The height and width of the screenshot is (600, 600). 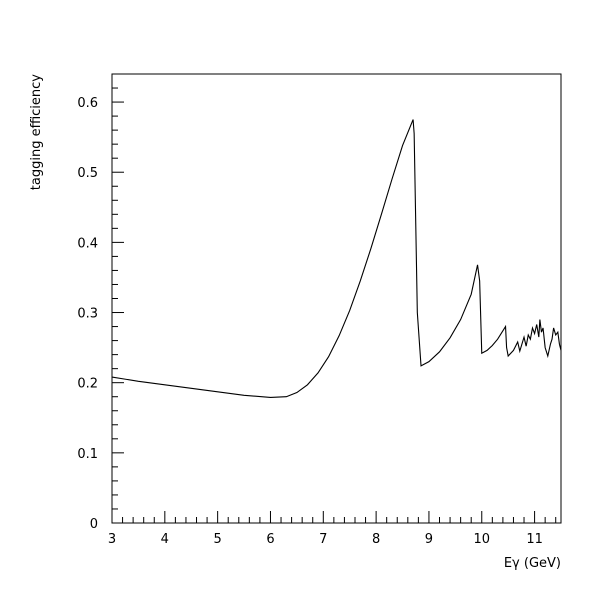 What do you see at coordinates (165, 539) in the screenshot?
I see `x-tick-label: 4` at bounding box center [165, 539].